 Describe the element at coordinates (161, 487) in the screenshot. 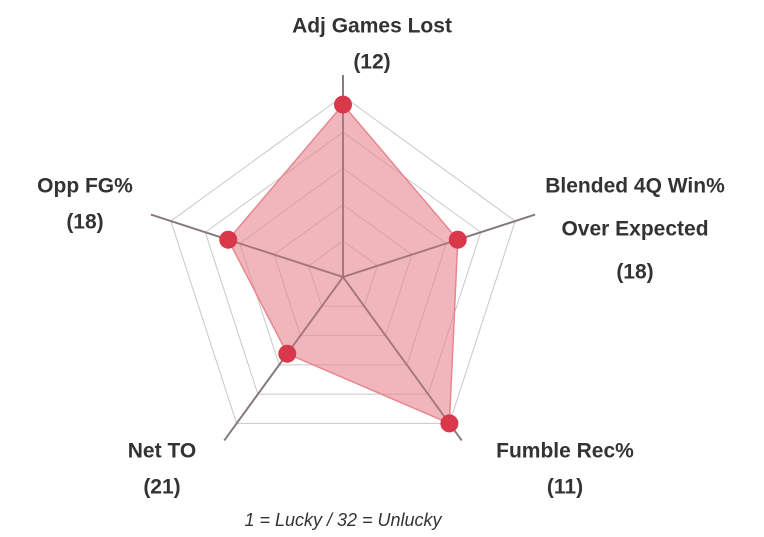

I see `value-label: (21)` at that location.